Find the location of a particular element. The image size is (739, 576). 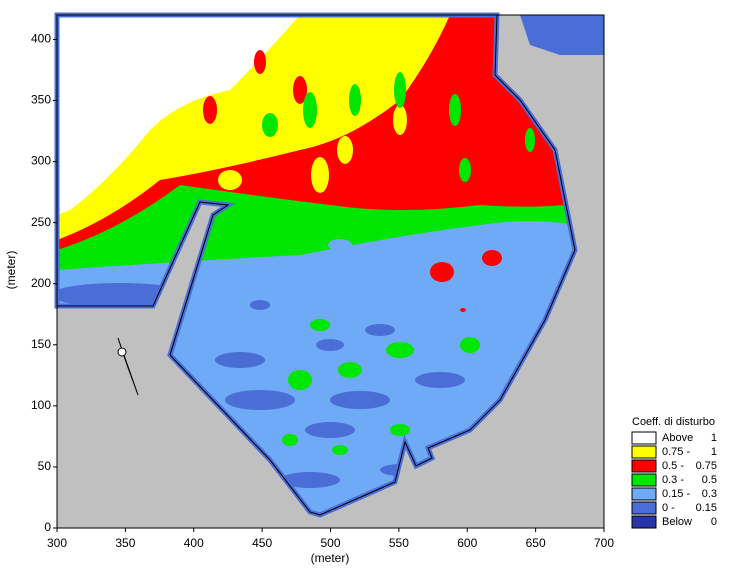

north-arrow is located at coordinates (128, 366).